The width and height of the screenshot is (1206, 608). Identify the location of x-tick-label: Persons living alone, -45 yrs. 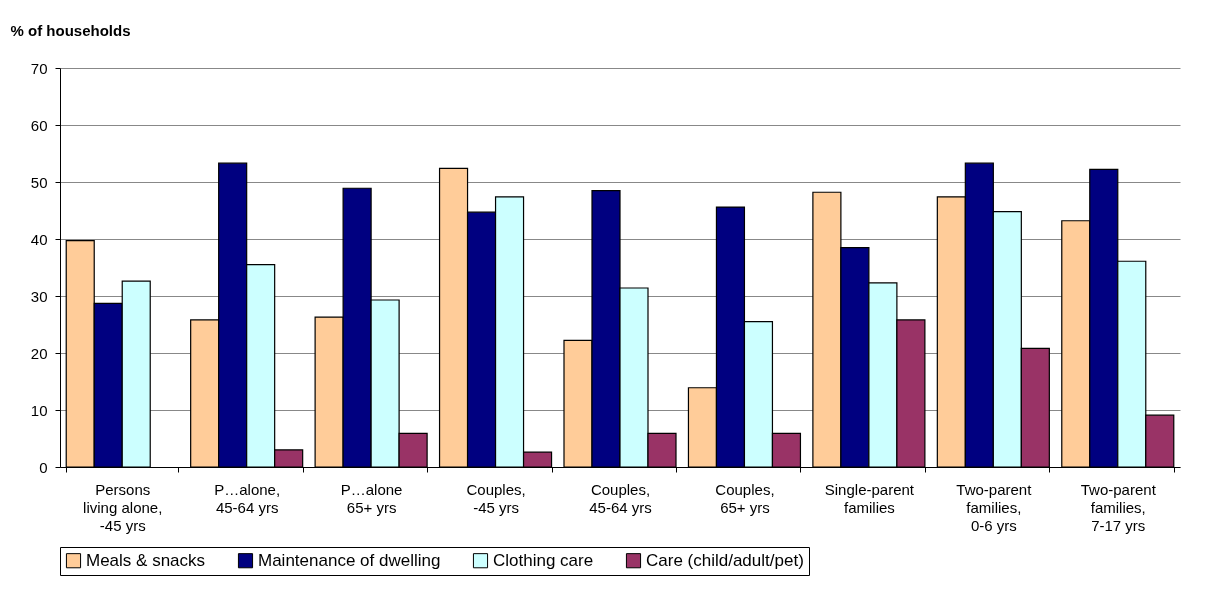
(123, 507).